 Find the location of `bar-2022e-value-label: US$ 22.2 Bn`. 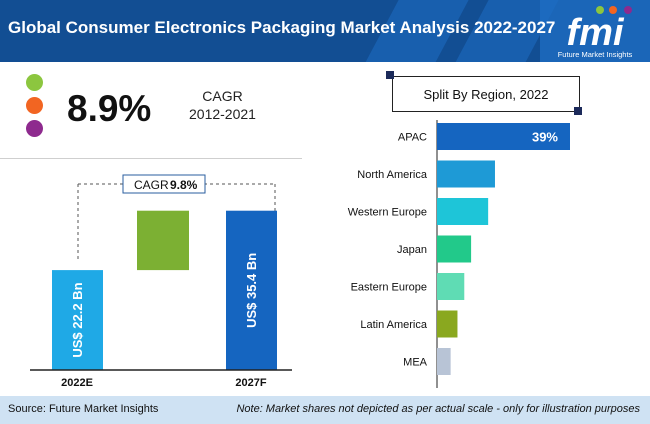

bar-2022e-value-label: US$ 22.2 Bn is located at coordinates (77, 319).